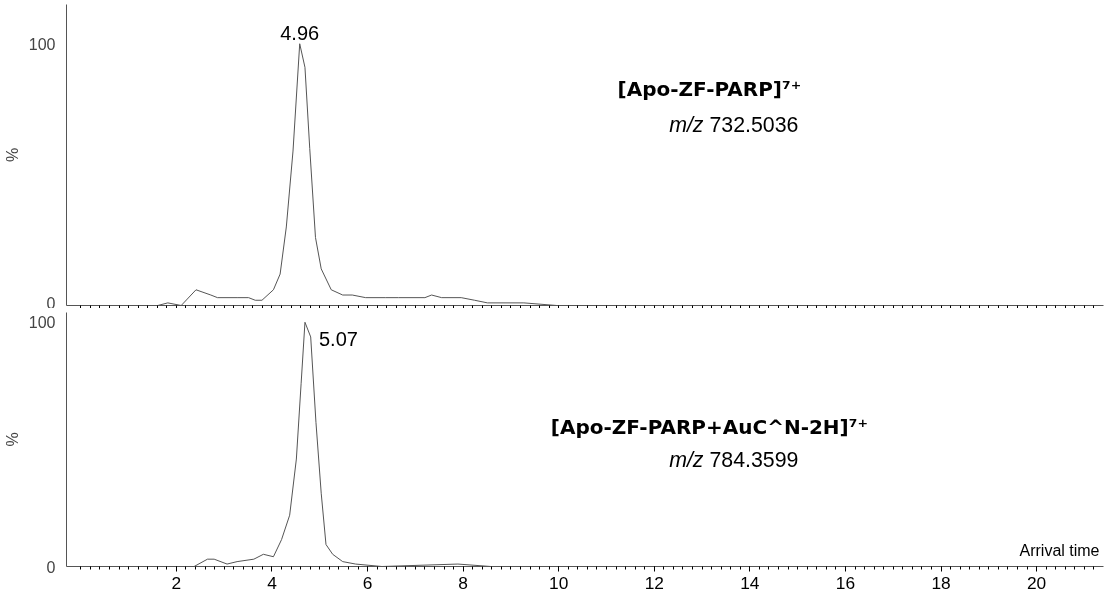 Image resolution: width=1107 pixels, height=596 pixels. I want to click on text: m/z 784.3599, so click(734, 460).